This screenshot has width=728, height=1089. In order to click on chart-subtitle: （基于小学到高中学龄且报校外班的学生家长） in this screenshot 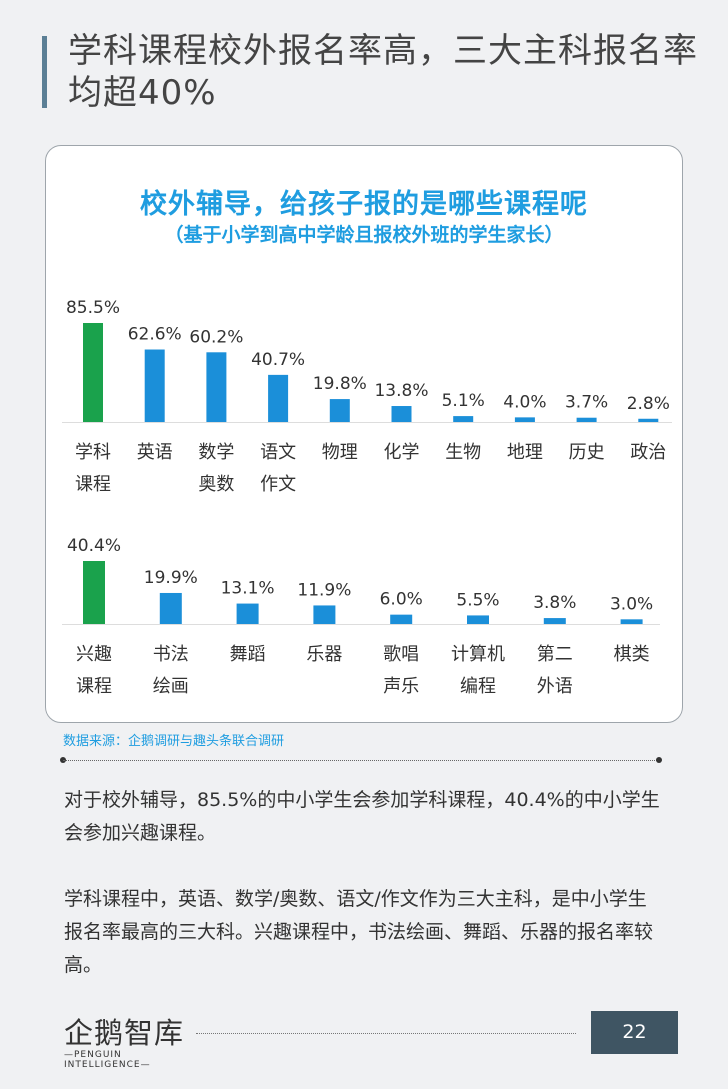, I will do `click(364, 235)`.